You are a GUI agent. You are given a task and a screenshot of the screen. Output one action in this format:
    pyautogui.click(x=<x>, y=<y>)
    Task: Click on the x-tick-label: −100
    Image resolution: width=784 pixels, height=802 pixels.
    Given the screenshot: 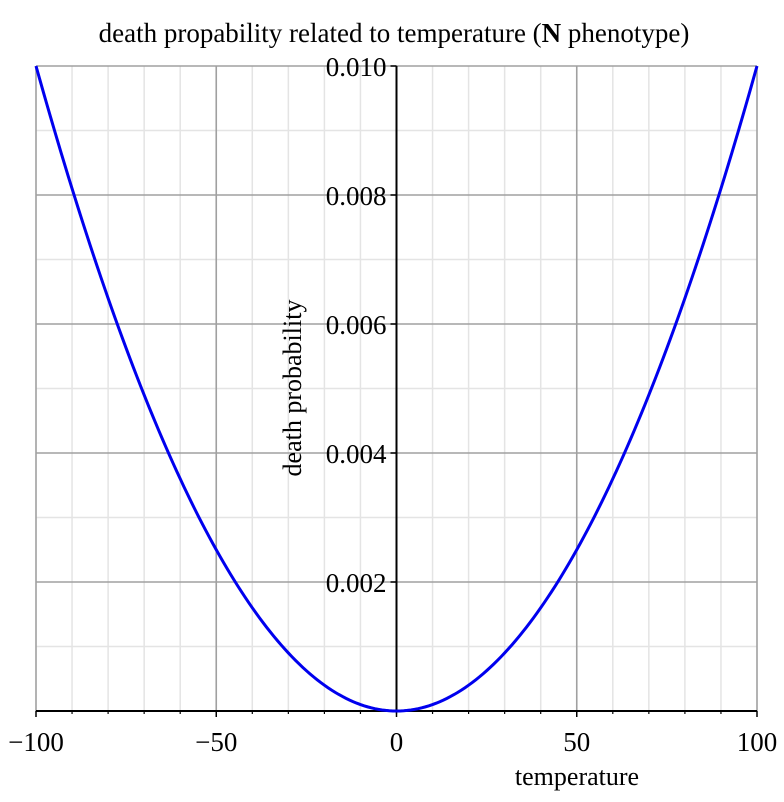 What is the action you would take?
    pyautogui.click(x=36, y=742)
    